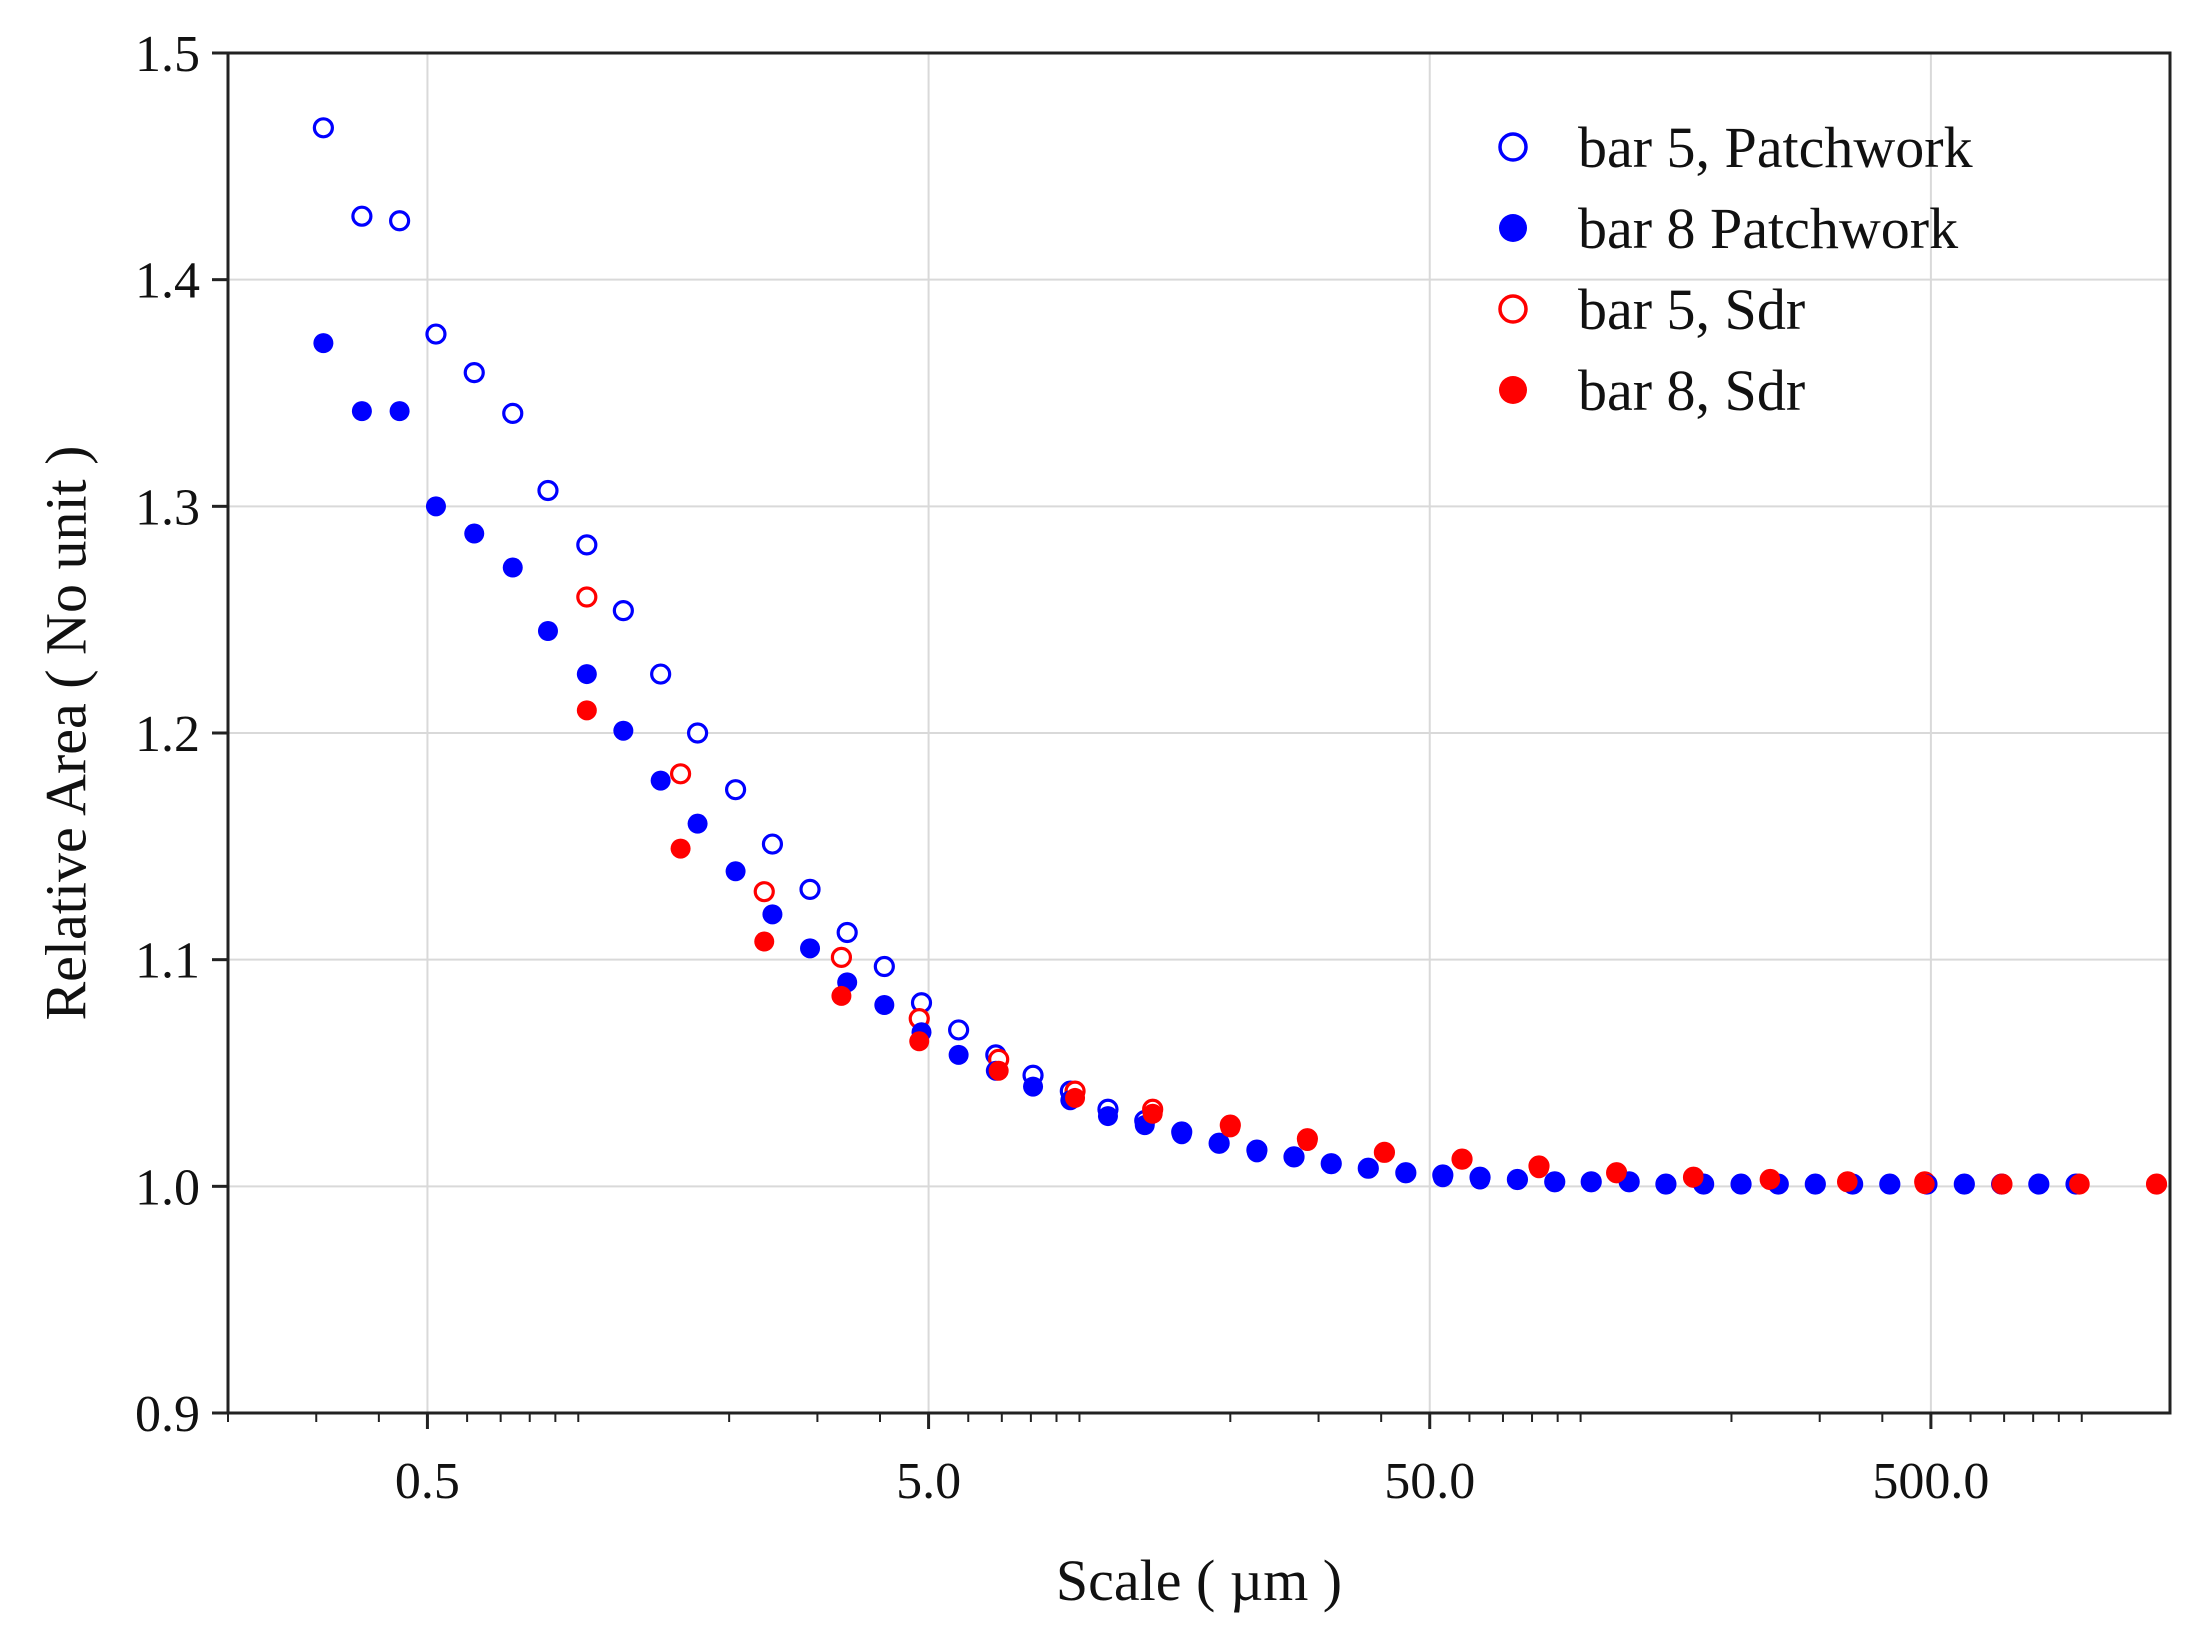 Image resolution: width=2196 pixels, height=1638 pixels. Describe the element at coordinates (1691, 390) in the screenshot. I see `legend-label: bar 8, Sdr` at that location.